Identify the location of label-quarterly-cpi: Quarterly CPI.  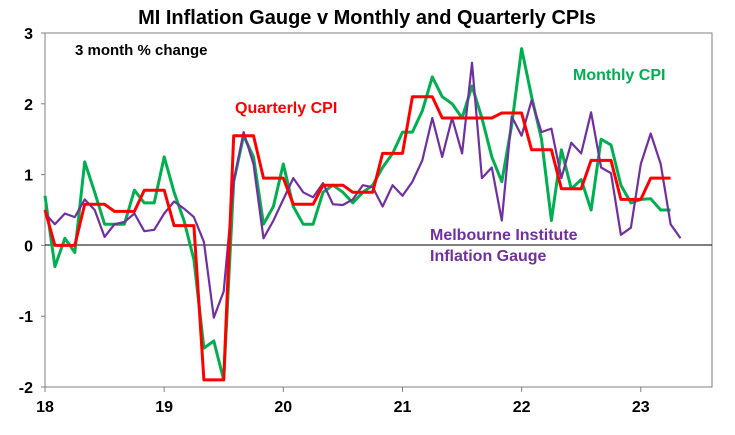
(286, 108).